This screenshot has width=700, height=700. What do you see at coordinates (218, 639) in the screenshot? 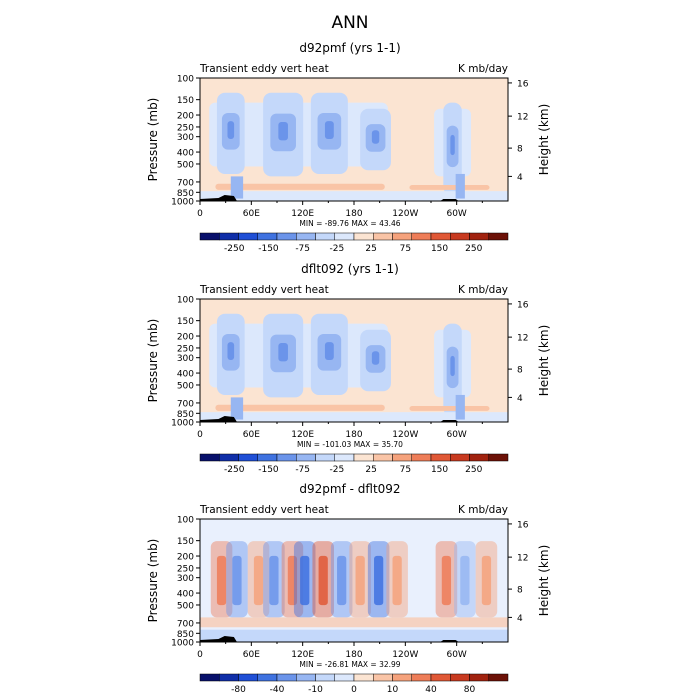
I see `topography` at bounding box center [218, 639].